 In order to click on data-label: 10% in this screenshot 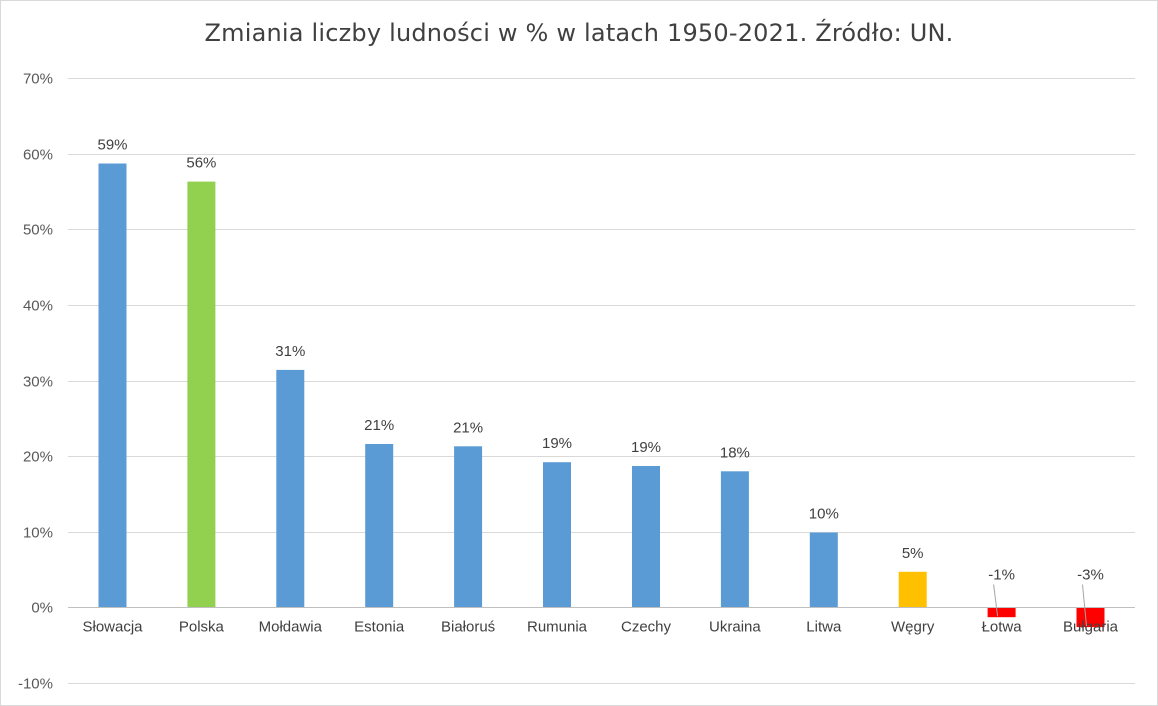, I will do `click(824, 514)`.